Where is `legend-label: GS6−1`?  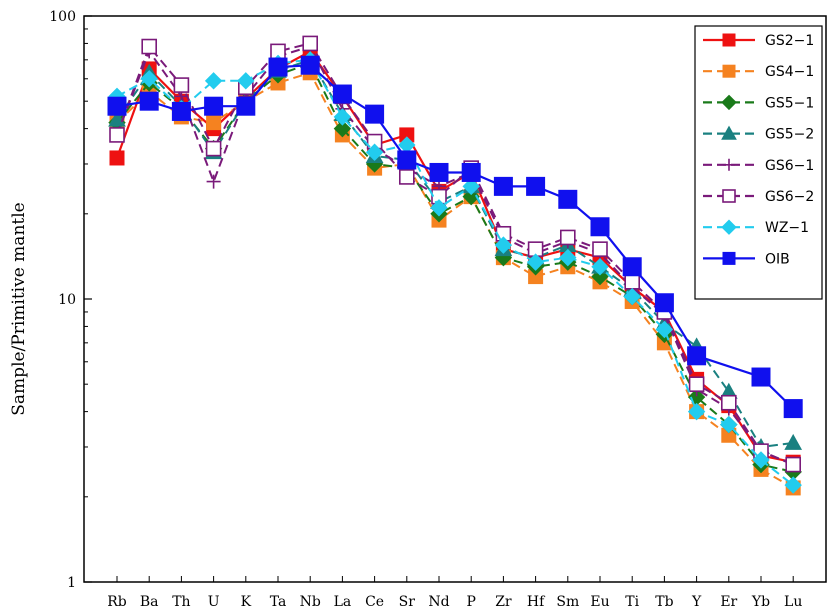
legend-label: GS6−1 is located at coordinates (789, 166).